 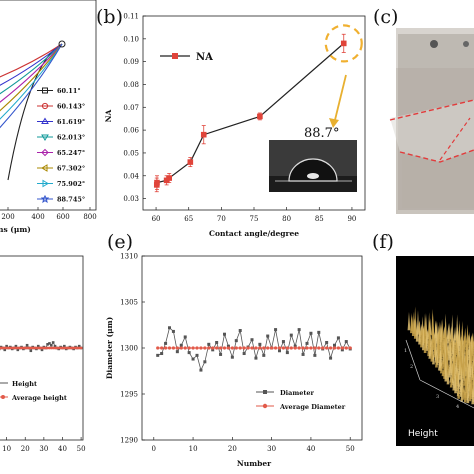 I want to click on chart-d-x-ticks: 10 20 30 40 50, so click(x=44, y=445).